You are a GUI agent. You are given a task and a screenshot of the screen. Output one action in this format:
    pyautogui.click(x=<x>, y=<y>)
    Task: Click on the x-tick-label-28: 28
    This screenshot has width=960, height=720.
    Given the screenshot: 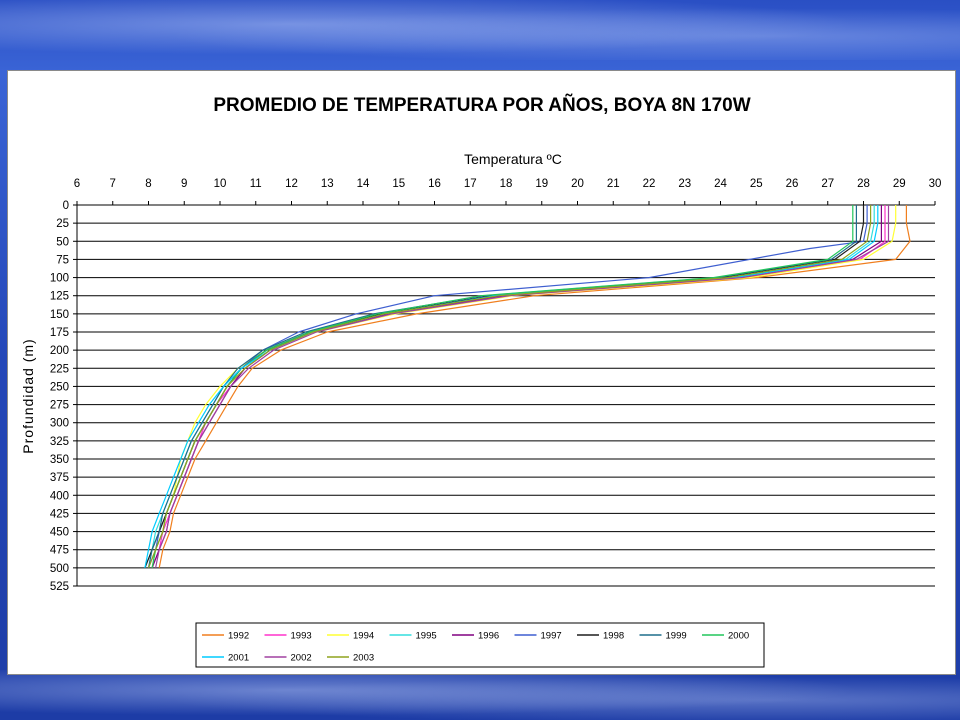 What is the action you would take?
    pyautogui.click(x=863, y=184)
    